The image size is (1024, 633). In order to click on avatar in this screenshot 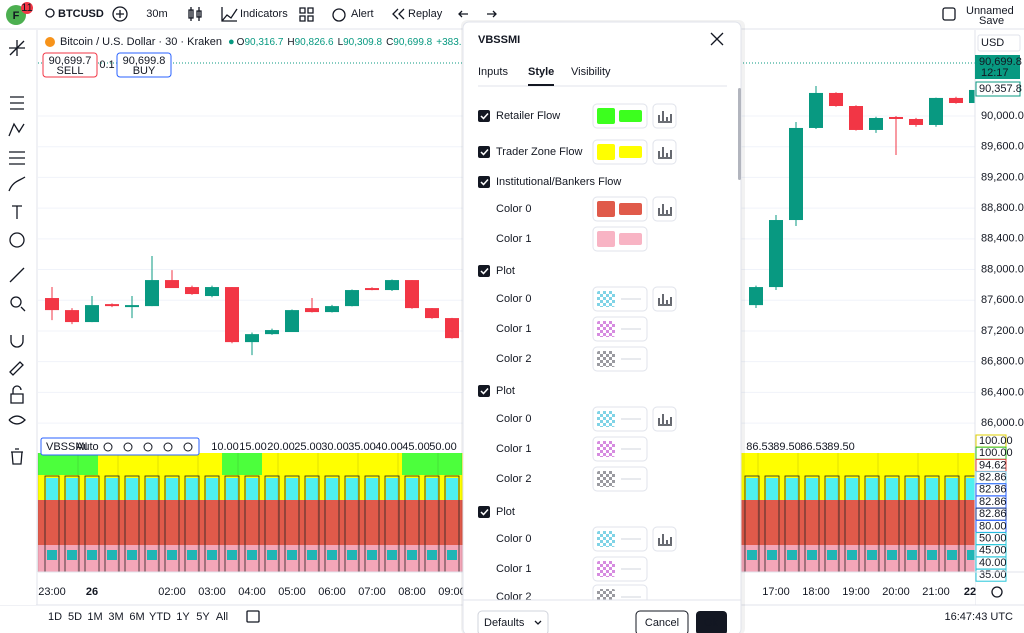, I will do `click(16, 15)`.